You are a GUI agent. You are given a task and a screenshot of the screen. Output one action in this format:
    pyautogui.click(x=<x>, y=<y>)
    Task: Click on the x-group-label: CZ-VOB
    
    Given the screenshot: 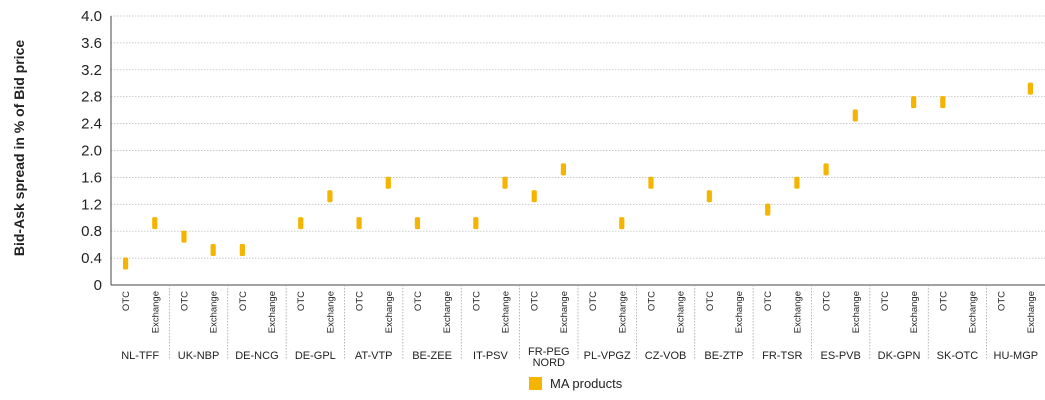 What is the action you would take?
    pyautogui.click(x=666, y=356)
    